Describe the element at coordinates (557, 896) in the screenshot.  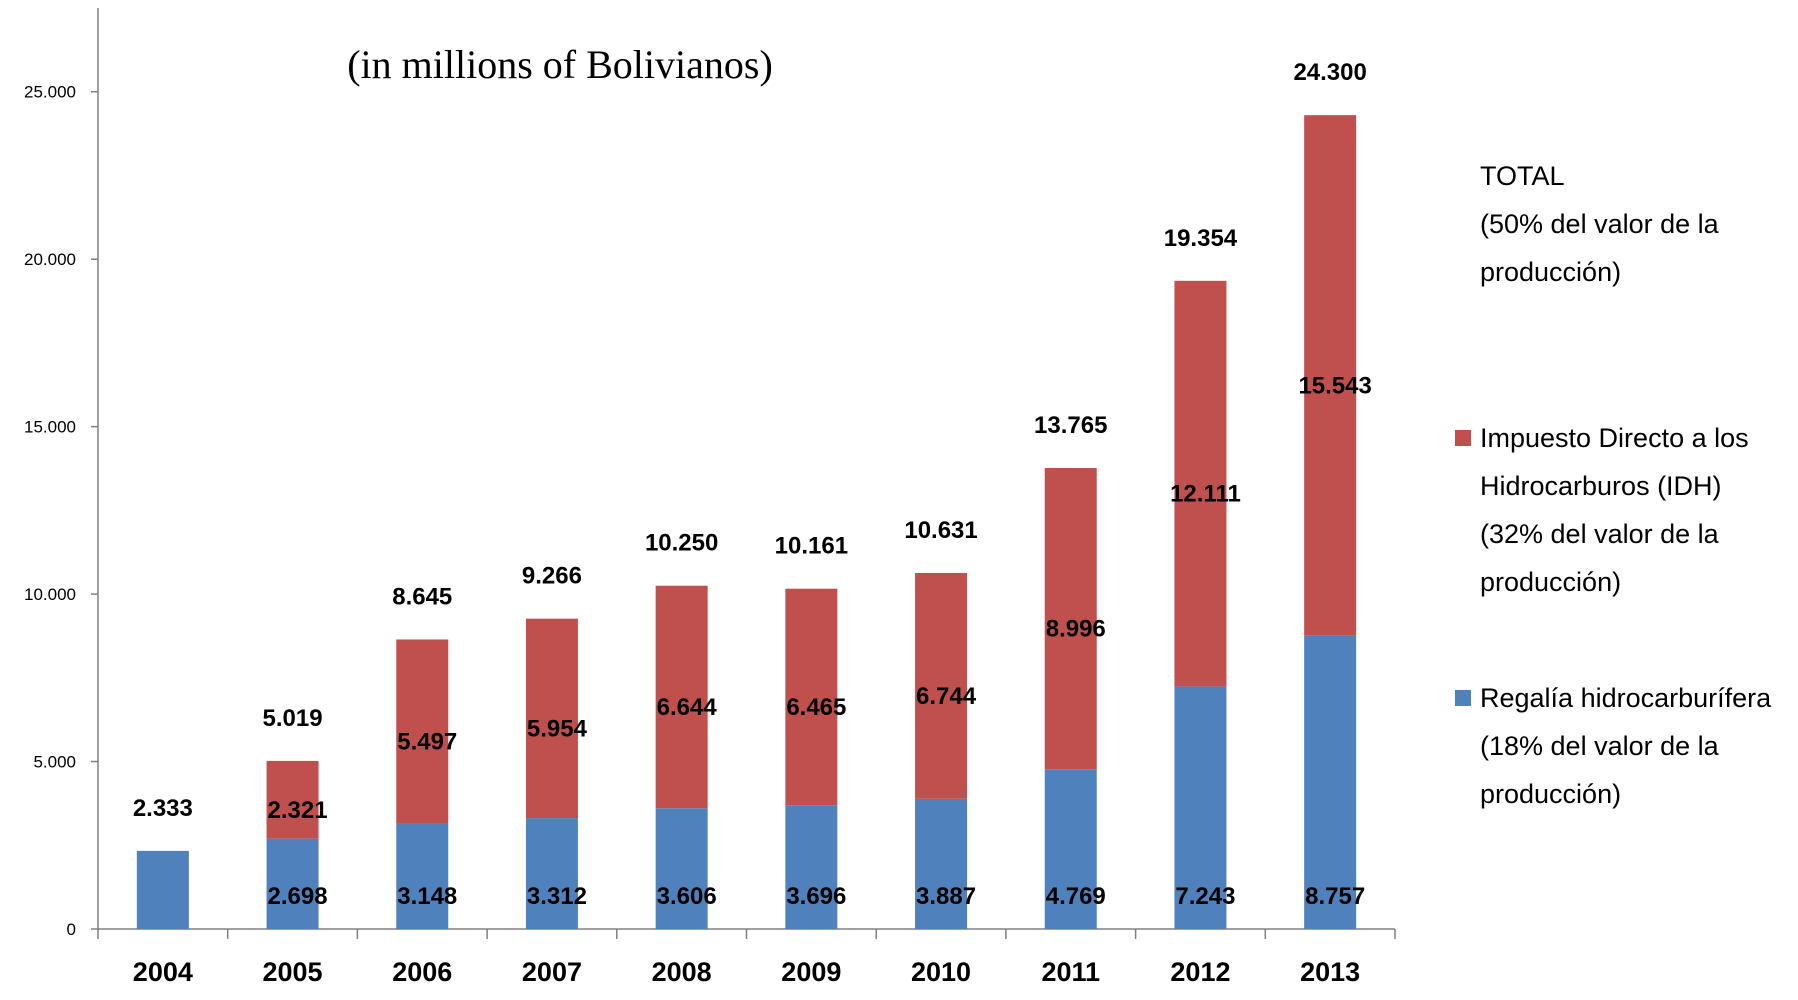
I see `data-label: 3.312` at that location.